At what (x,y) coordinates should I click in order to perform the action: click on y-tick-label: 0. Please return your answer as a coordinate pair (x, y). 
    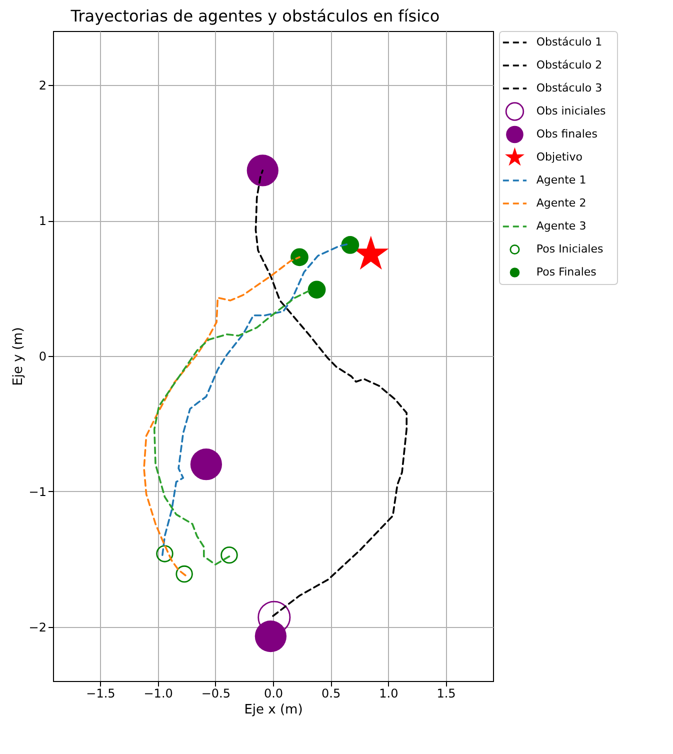
    Looking at the image, I should click on (42, 357).